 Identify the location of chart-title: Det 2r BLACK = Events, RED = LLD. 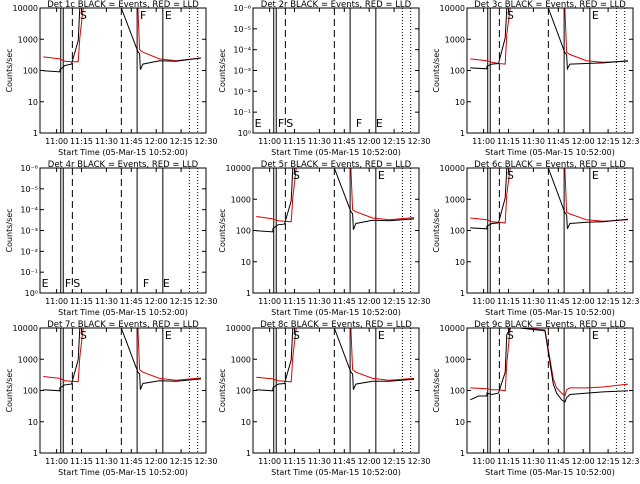
(336, 5).